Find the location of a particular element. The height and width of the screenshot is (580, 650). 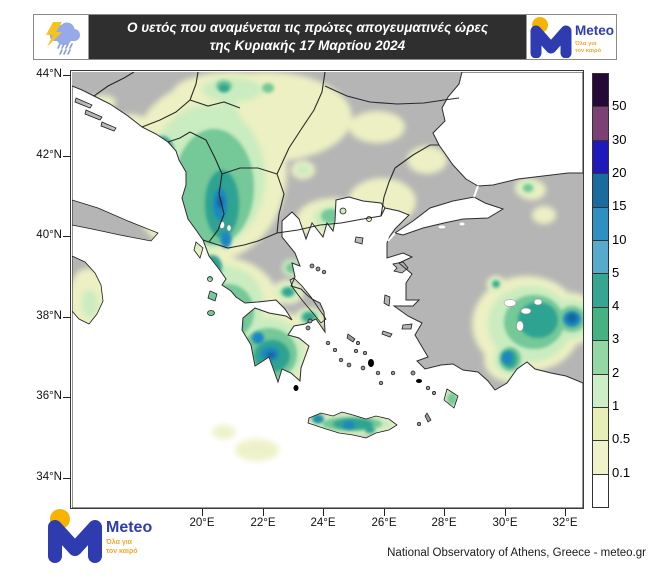

meteo-logo-icon: Meteo Όλα για τον καιρό is located at coordinates (572, 37).